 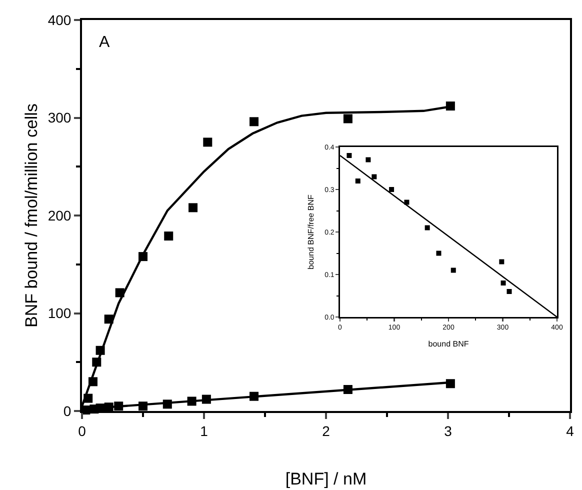 What do you see at coordinates (60, 20) in the screenshot?
I see `y-tick-label: 400` at bounding box center [60, 20].